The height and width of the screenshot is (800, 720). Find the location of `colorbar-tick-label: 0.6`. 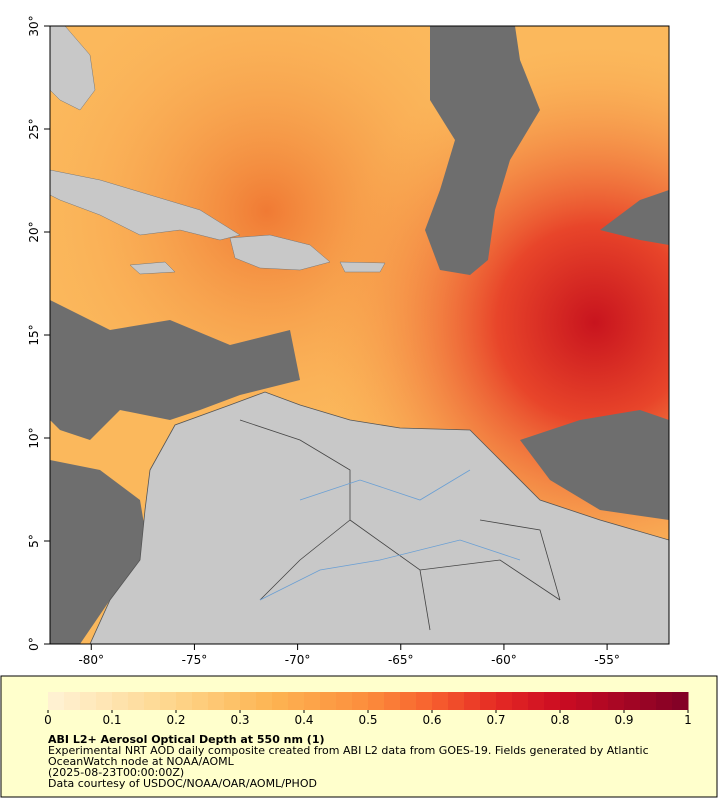

colorbar-tick-label: 0.6 is located at coordinates (431, 720).